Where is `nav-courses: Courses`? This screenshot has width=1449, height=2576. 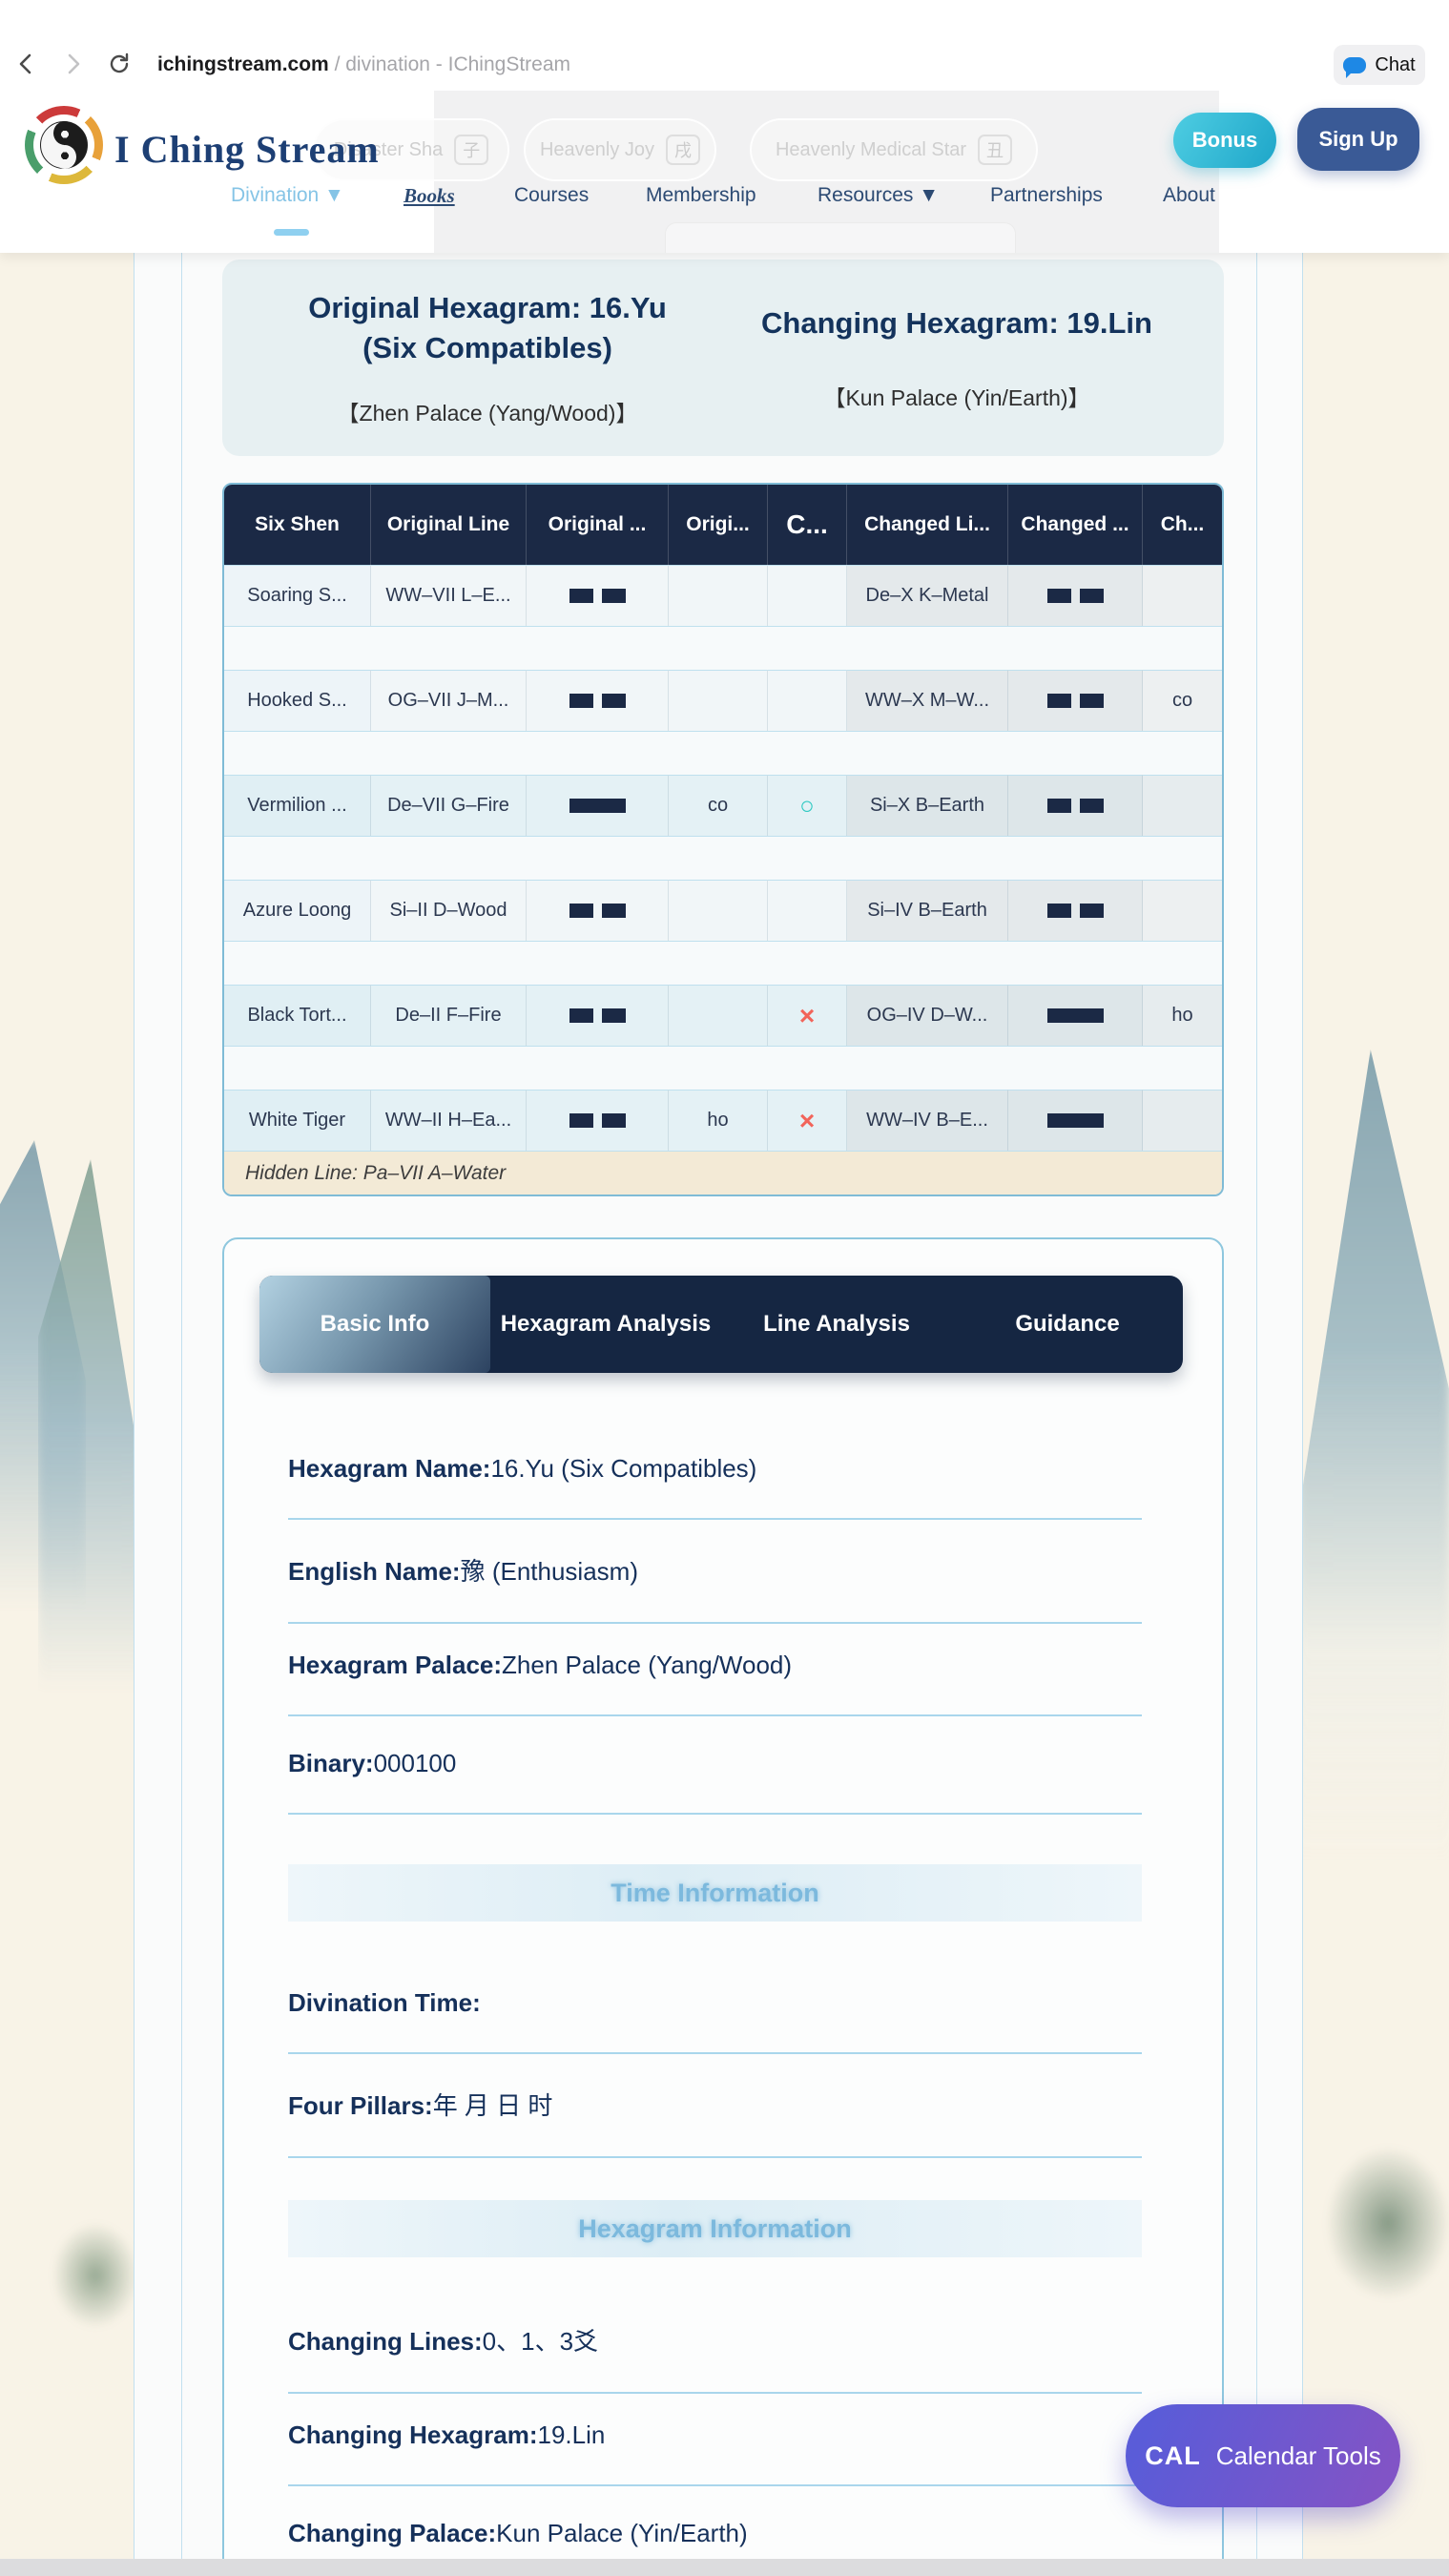 nav-courses: Courses is located at coordinates (552, 195).